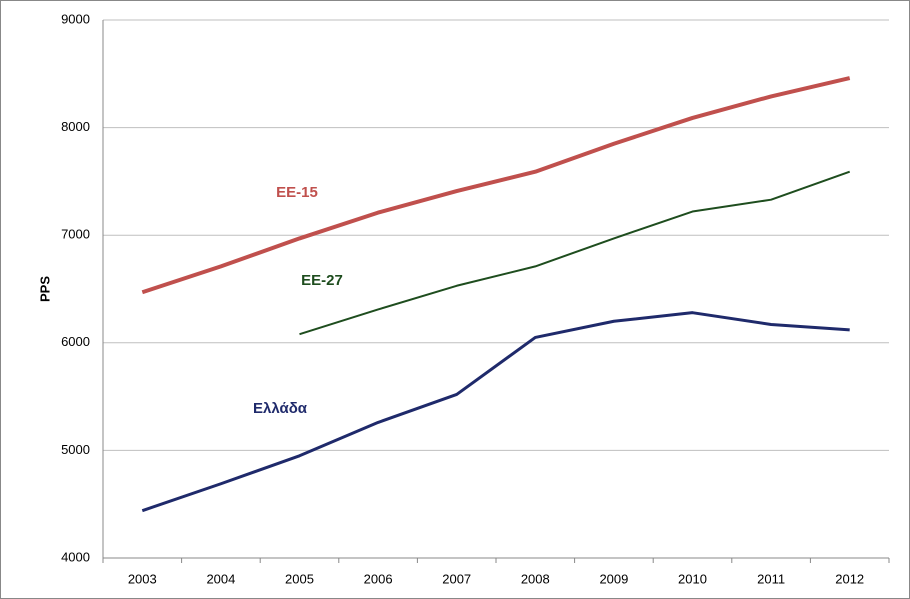 The width and height of the screenshot is (910, 599). Describe the element at coordinates (849, 578) in the screenshot. I see `x-tick-label: 2012` at that location.